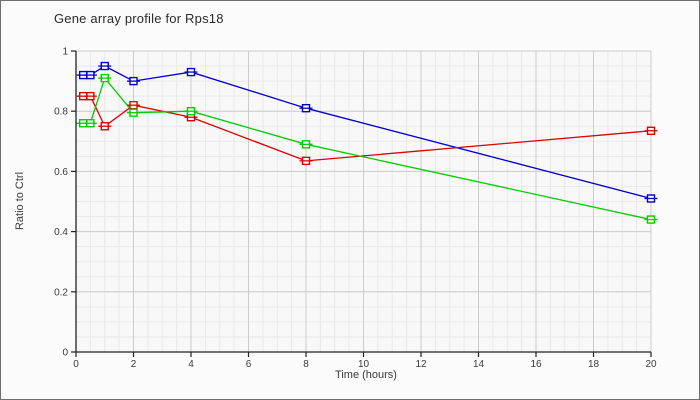  Describe the element at coordinates (61, 172) in the screenshot. I see `y-tick-label: 0.6` at that location.